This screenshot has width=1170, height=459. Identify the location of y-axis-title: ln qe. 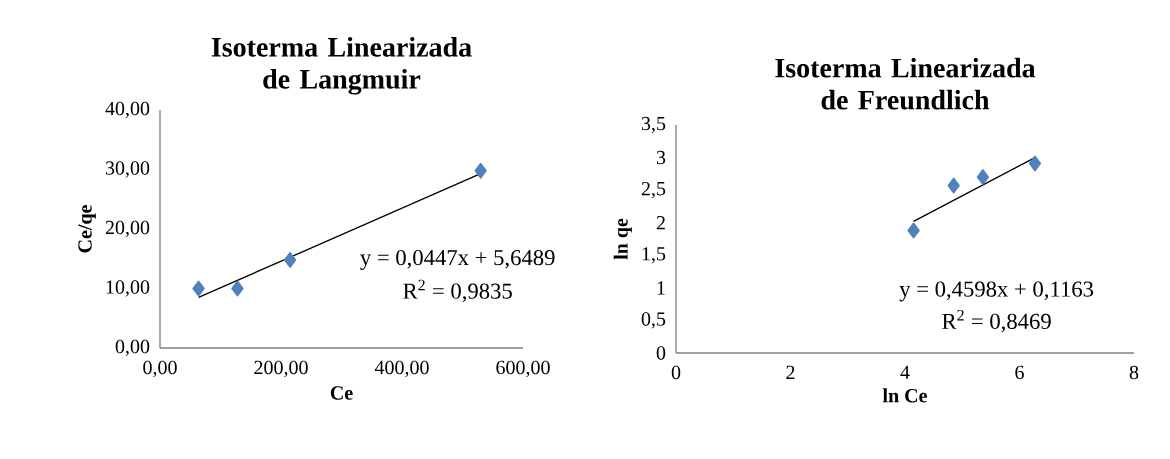
(622, 239).